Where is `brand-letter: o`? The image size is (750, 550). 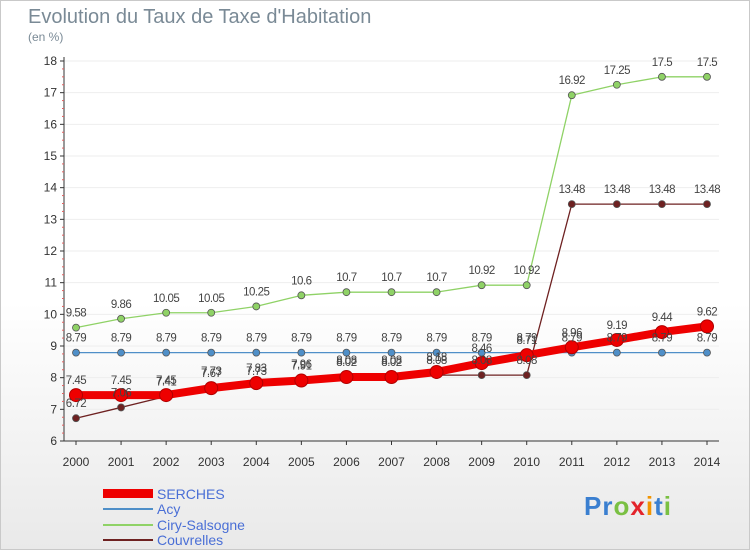
brand-letter: o is located at coordinates (622, 506).